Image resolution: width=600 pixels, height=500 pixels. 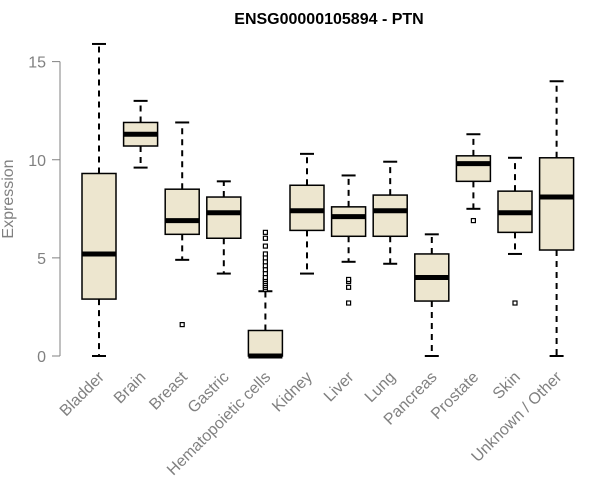 I want to click on x-tick-label: Bladder, so click(x=82, y=393).